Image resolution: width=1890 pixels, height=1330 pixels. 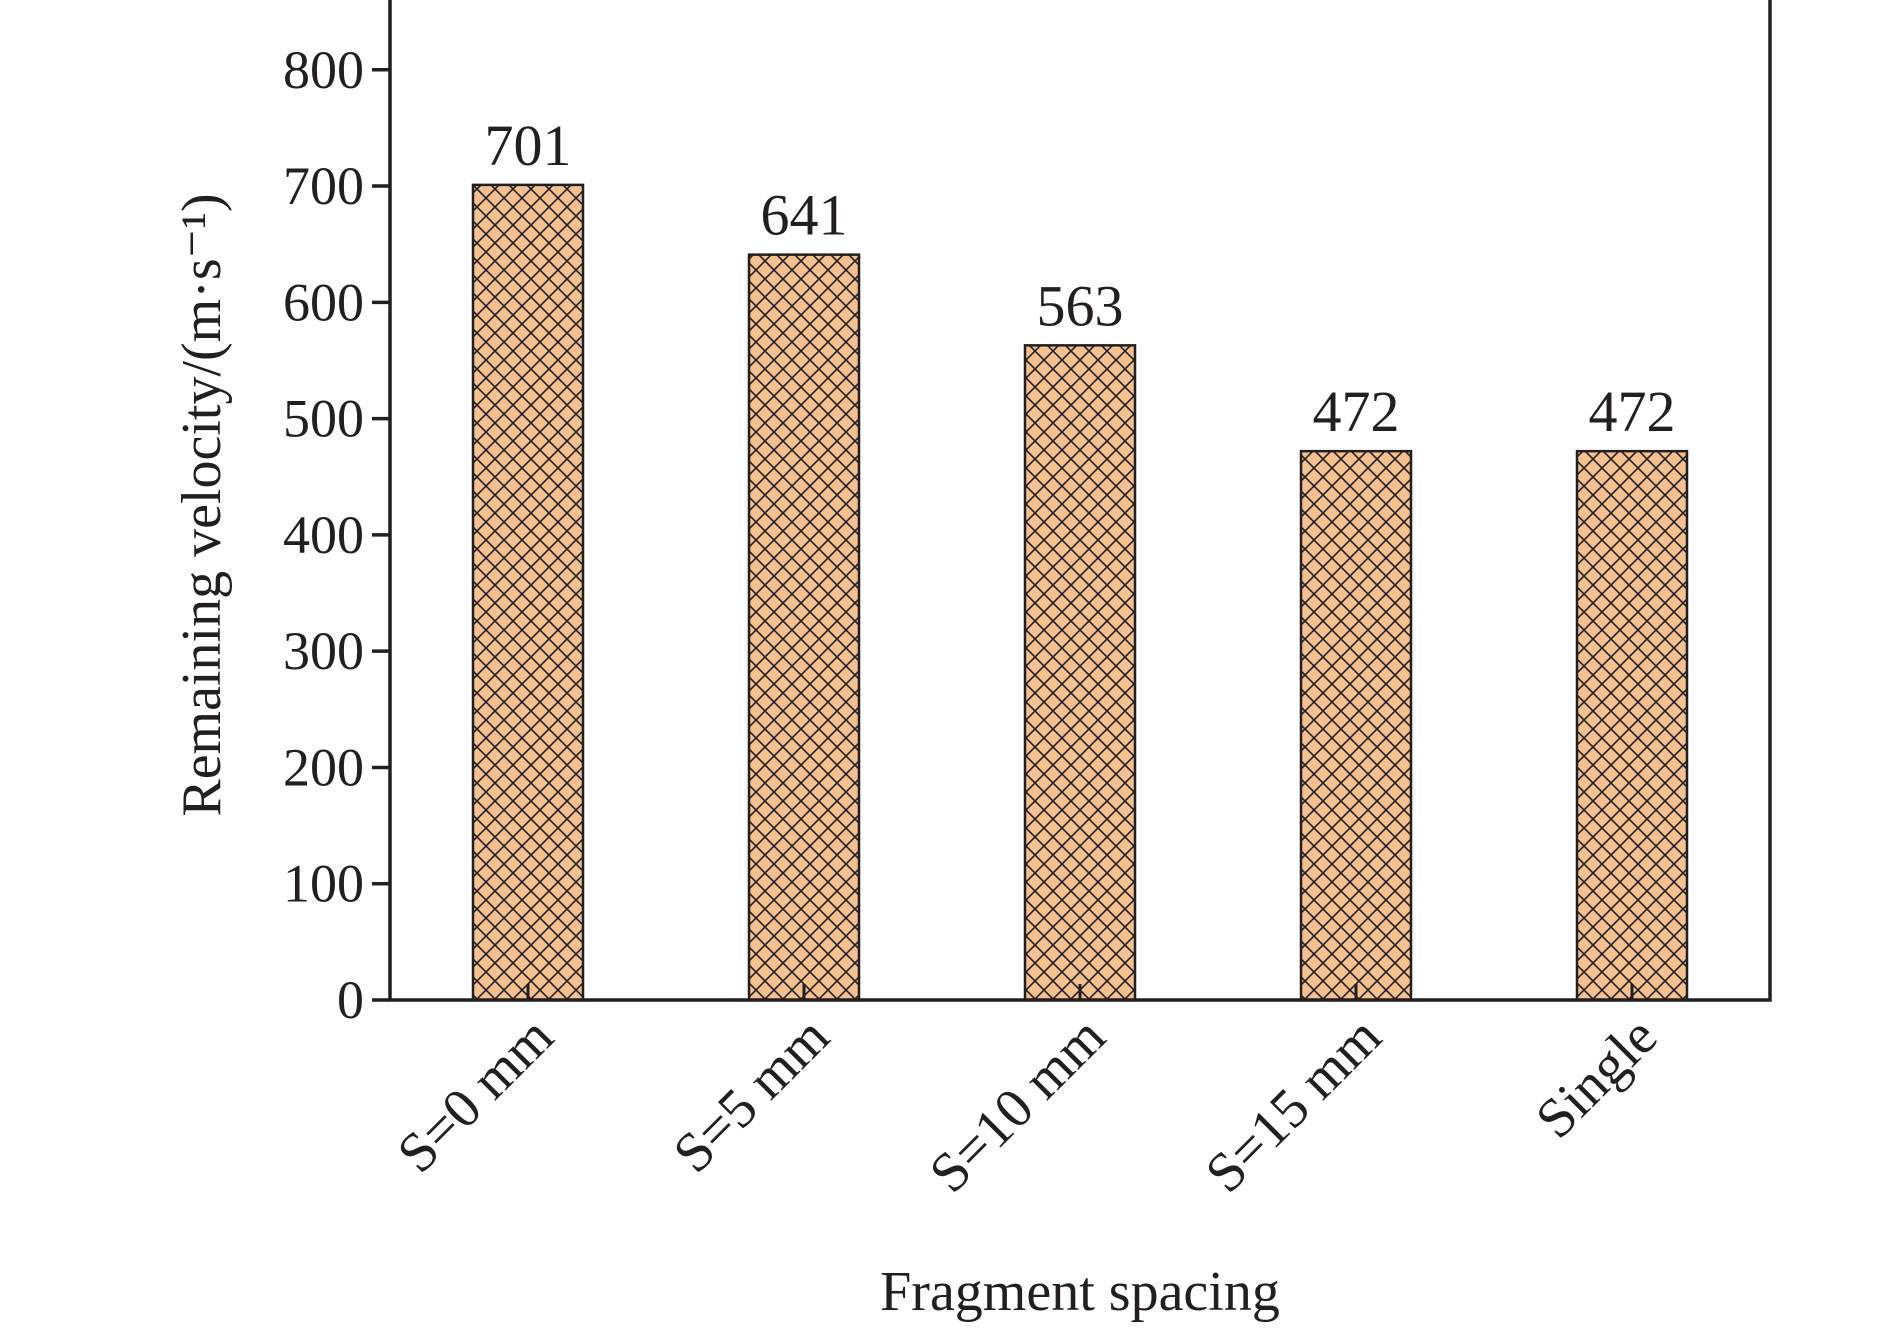 What do you see at coordinates (751, 1094) in the screenshot?
I see `x-category-label: S=5 mm` at bounding box center [751, 1094].